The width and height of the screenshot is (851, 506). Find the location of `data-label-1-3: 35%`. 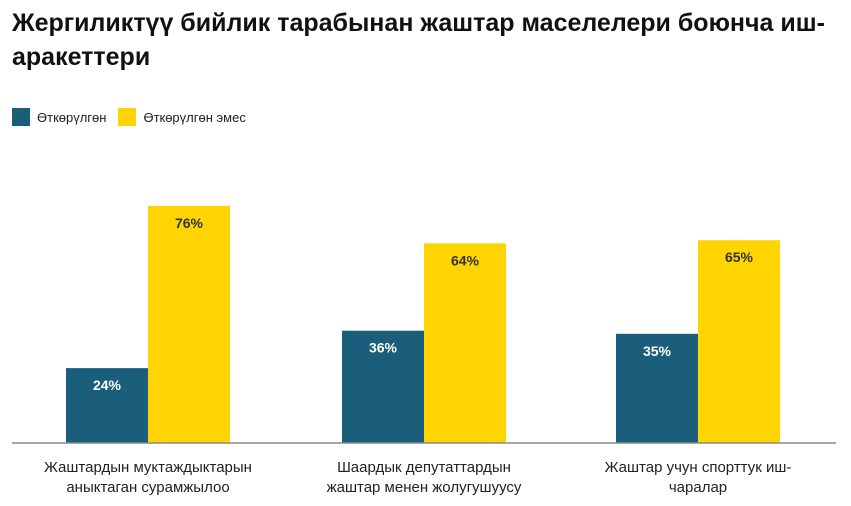

data-label-1-3: 35% is located at coordinates (657, 351).